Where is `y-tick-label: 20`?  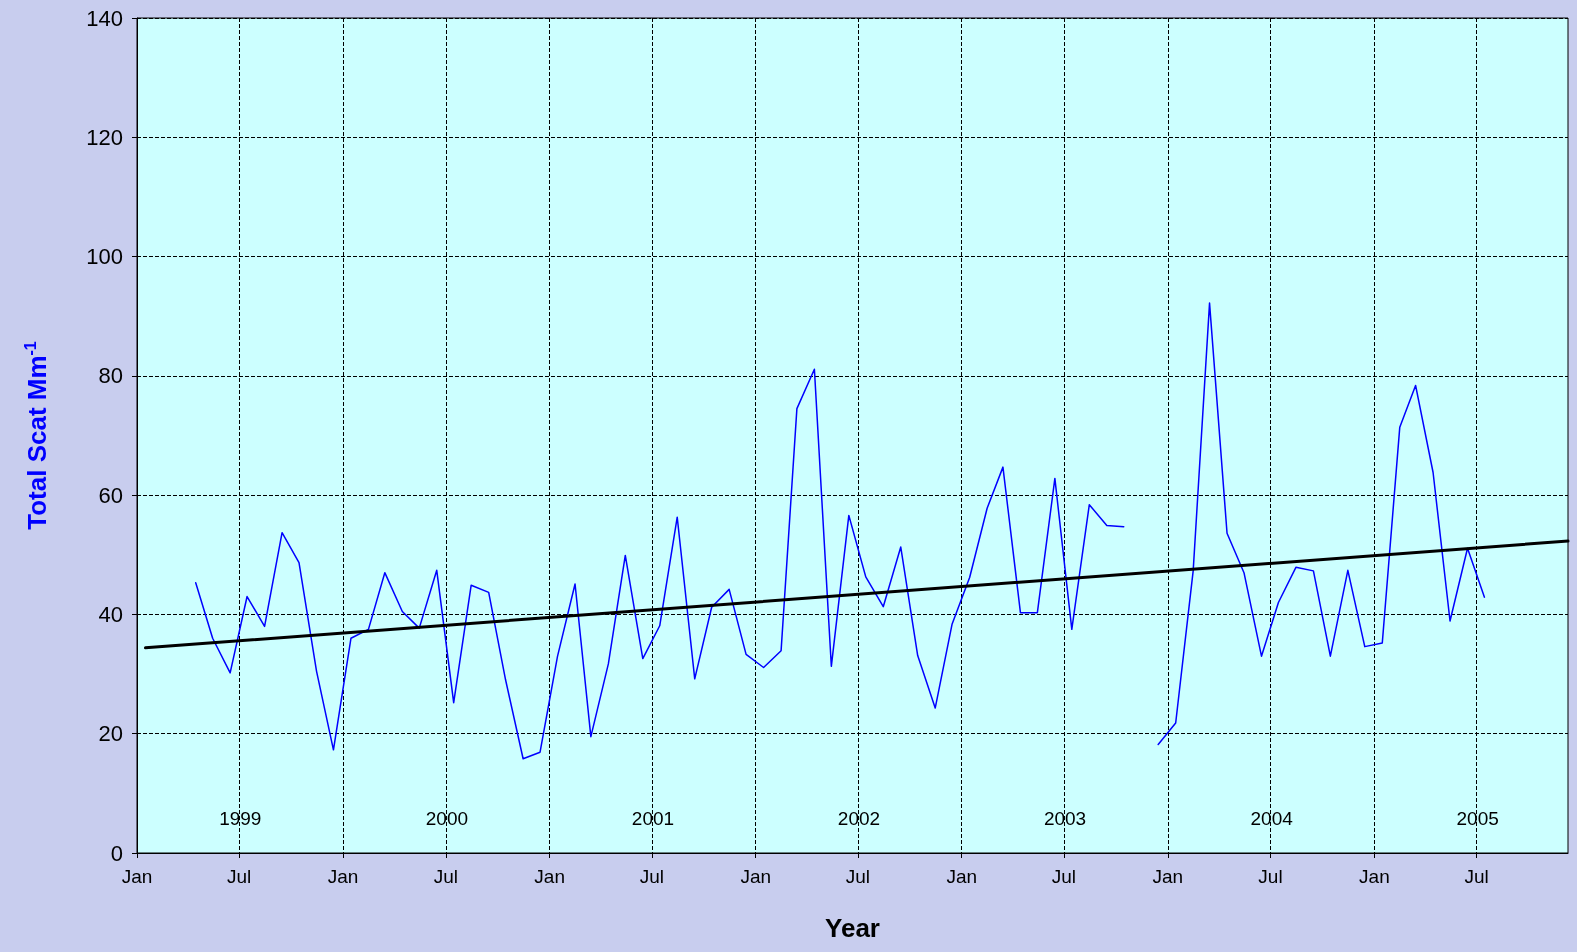 y-tick-label: 20 is located at coordinates (110, 734).